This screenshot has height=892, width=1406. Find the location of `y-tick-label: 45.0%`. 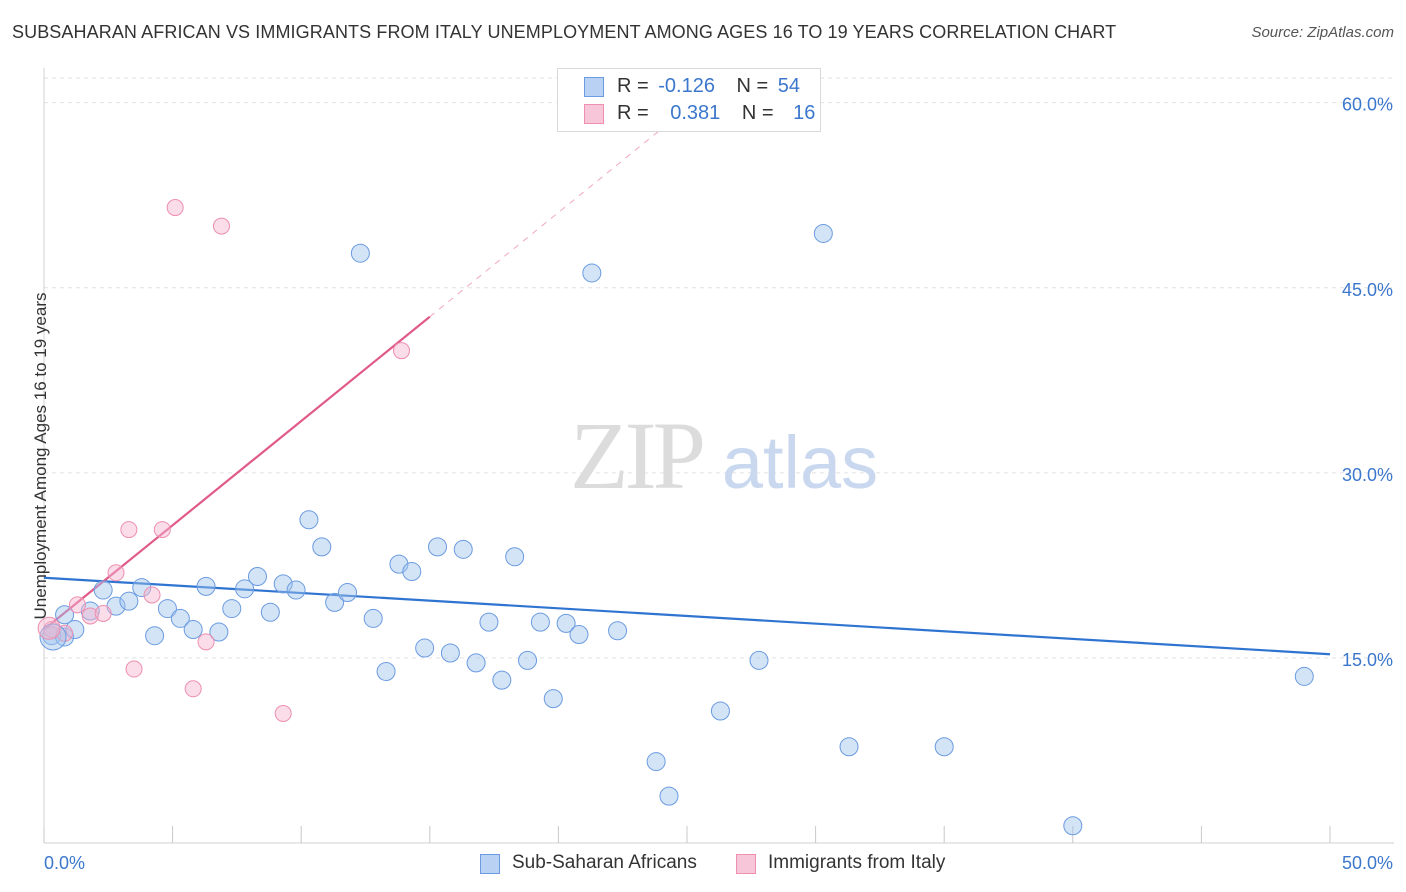

y-tick-label: 45.0% is located at coordinates (1367, 290).